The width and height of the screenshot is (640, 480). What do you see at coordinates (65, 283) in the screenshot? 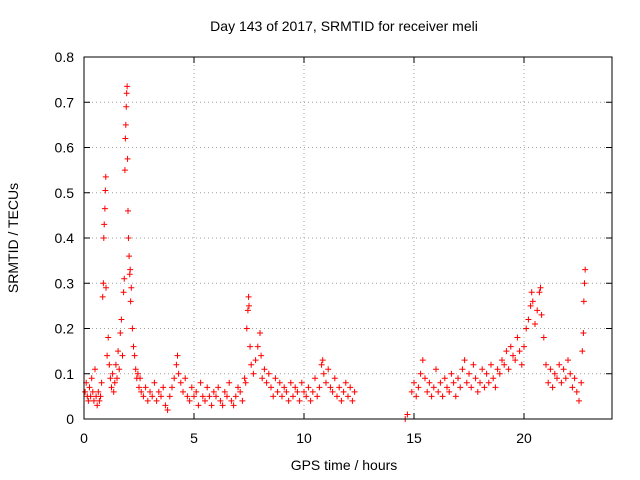
I see `y-tick-label: 0.3` at bounding box center [65, 283].